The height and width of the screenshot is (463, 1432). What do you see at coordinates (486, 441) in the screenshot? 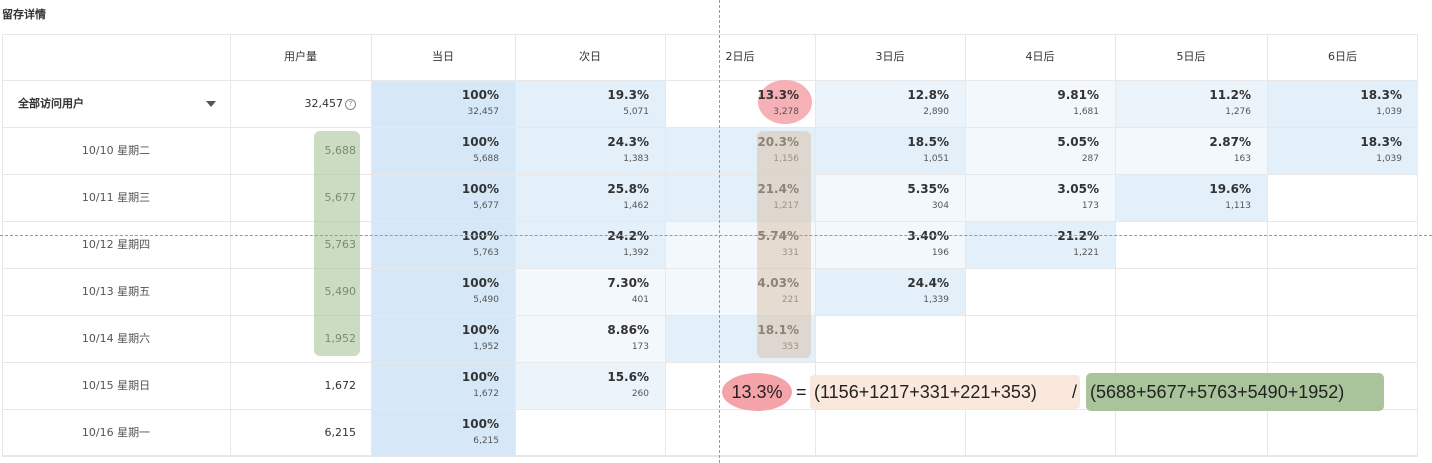
I see `retained-count: 6,215` at bounding box center [486, 441].